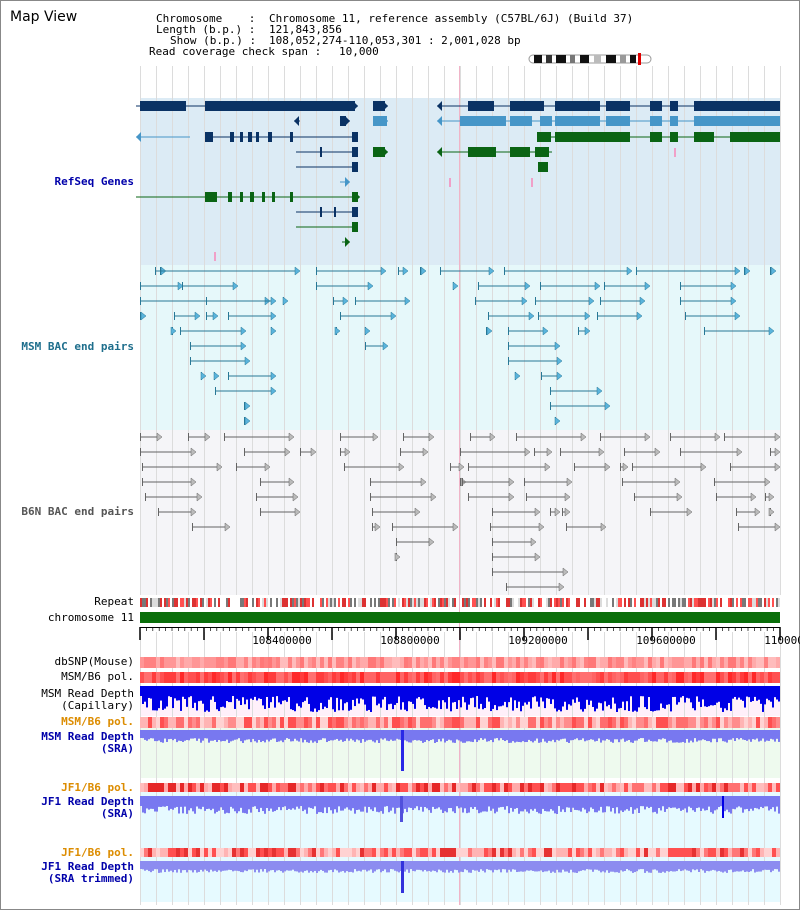 This screenshot has height=910, width=800. What do you see at coordinates (94, 181) in the screenshot?
I see `track-label-refseq: RefSeq Genes` at bounding box center [94, 181].